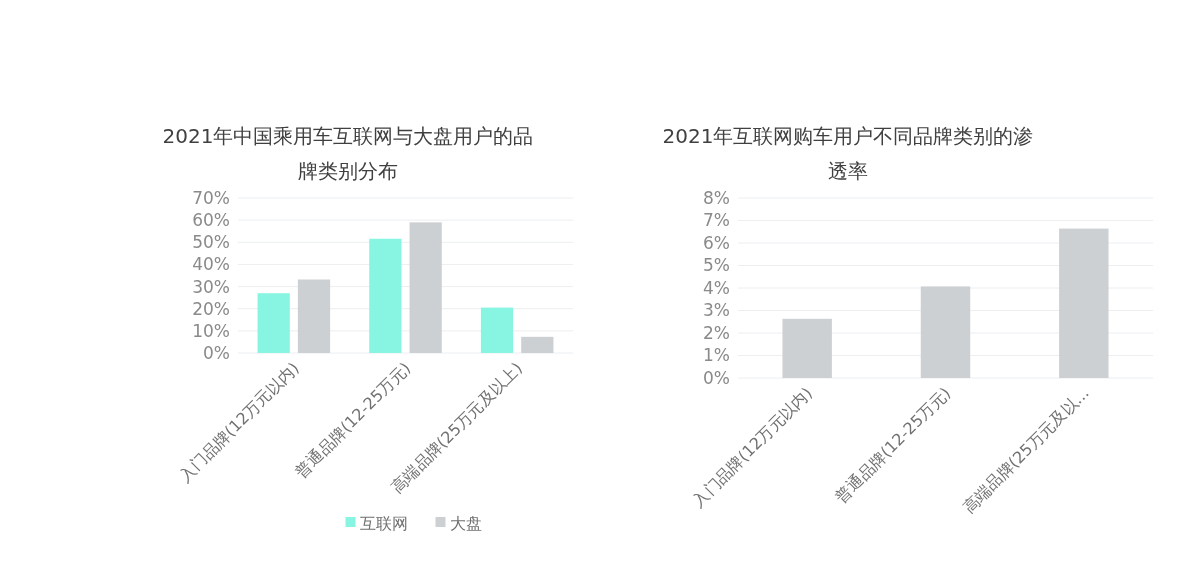 This screenshot has width=1200, height=563. What do you see at coordinates (211, 330) in the screenshot?
I see `y-tick-label: 10%` at bounding box center [211, 330].